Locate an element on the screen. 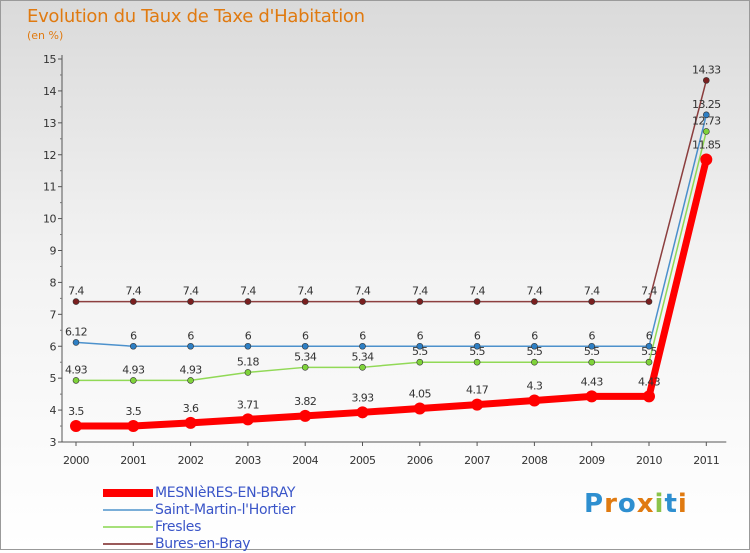 The height and width of the screenshot is (553, 750). x-tick-label: 2002 is located at coordinates (191, 460).